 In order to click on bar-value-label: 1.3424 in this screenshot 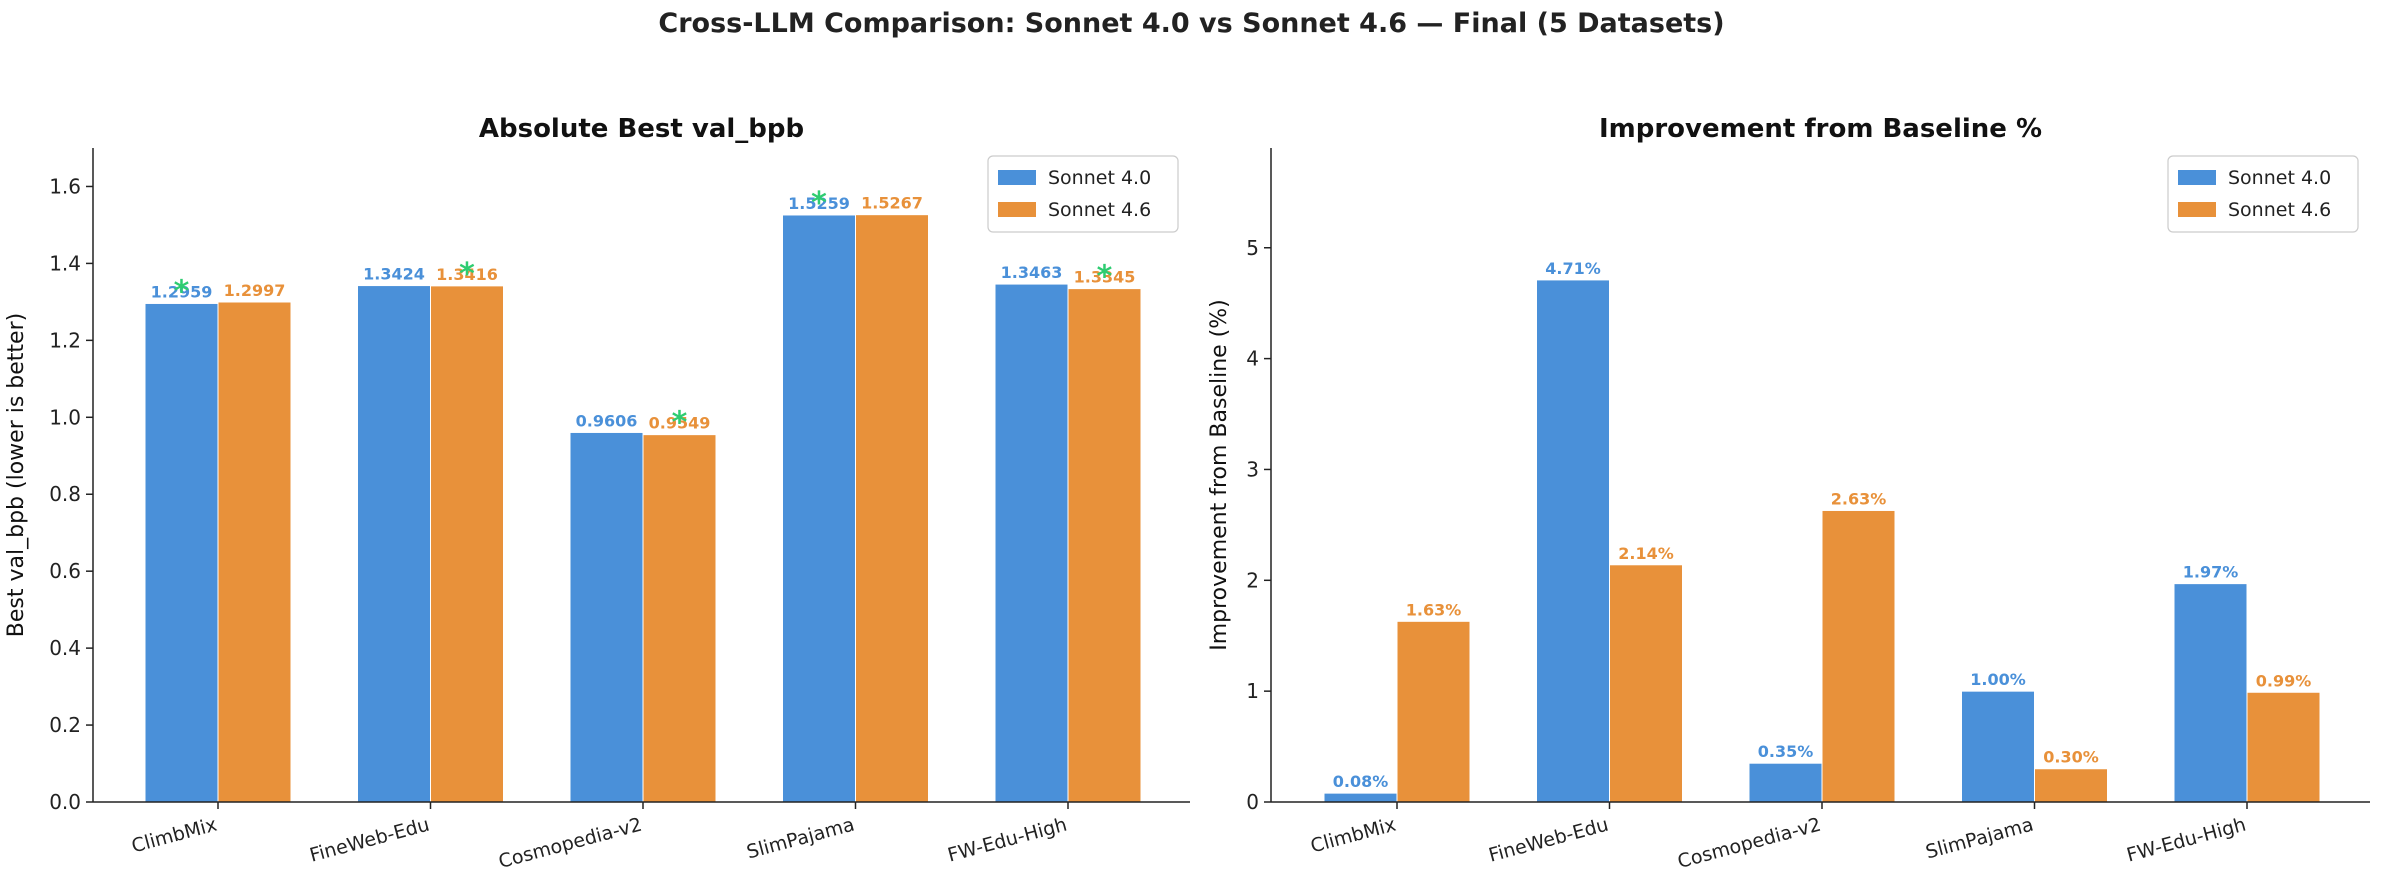, I will do `click(394, 274)`.